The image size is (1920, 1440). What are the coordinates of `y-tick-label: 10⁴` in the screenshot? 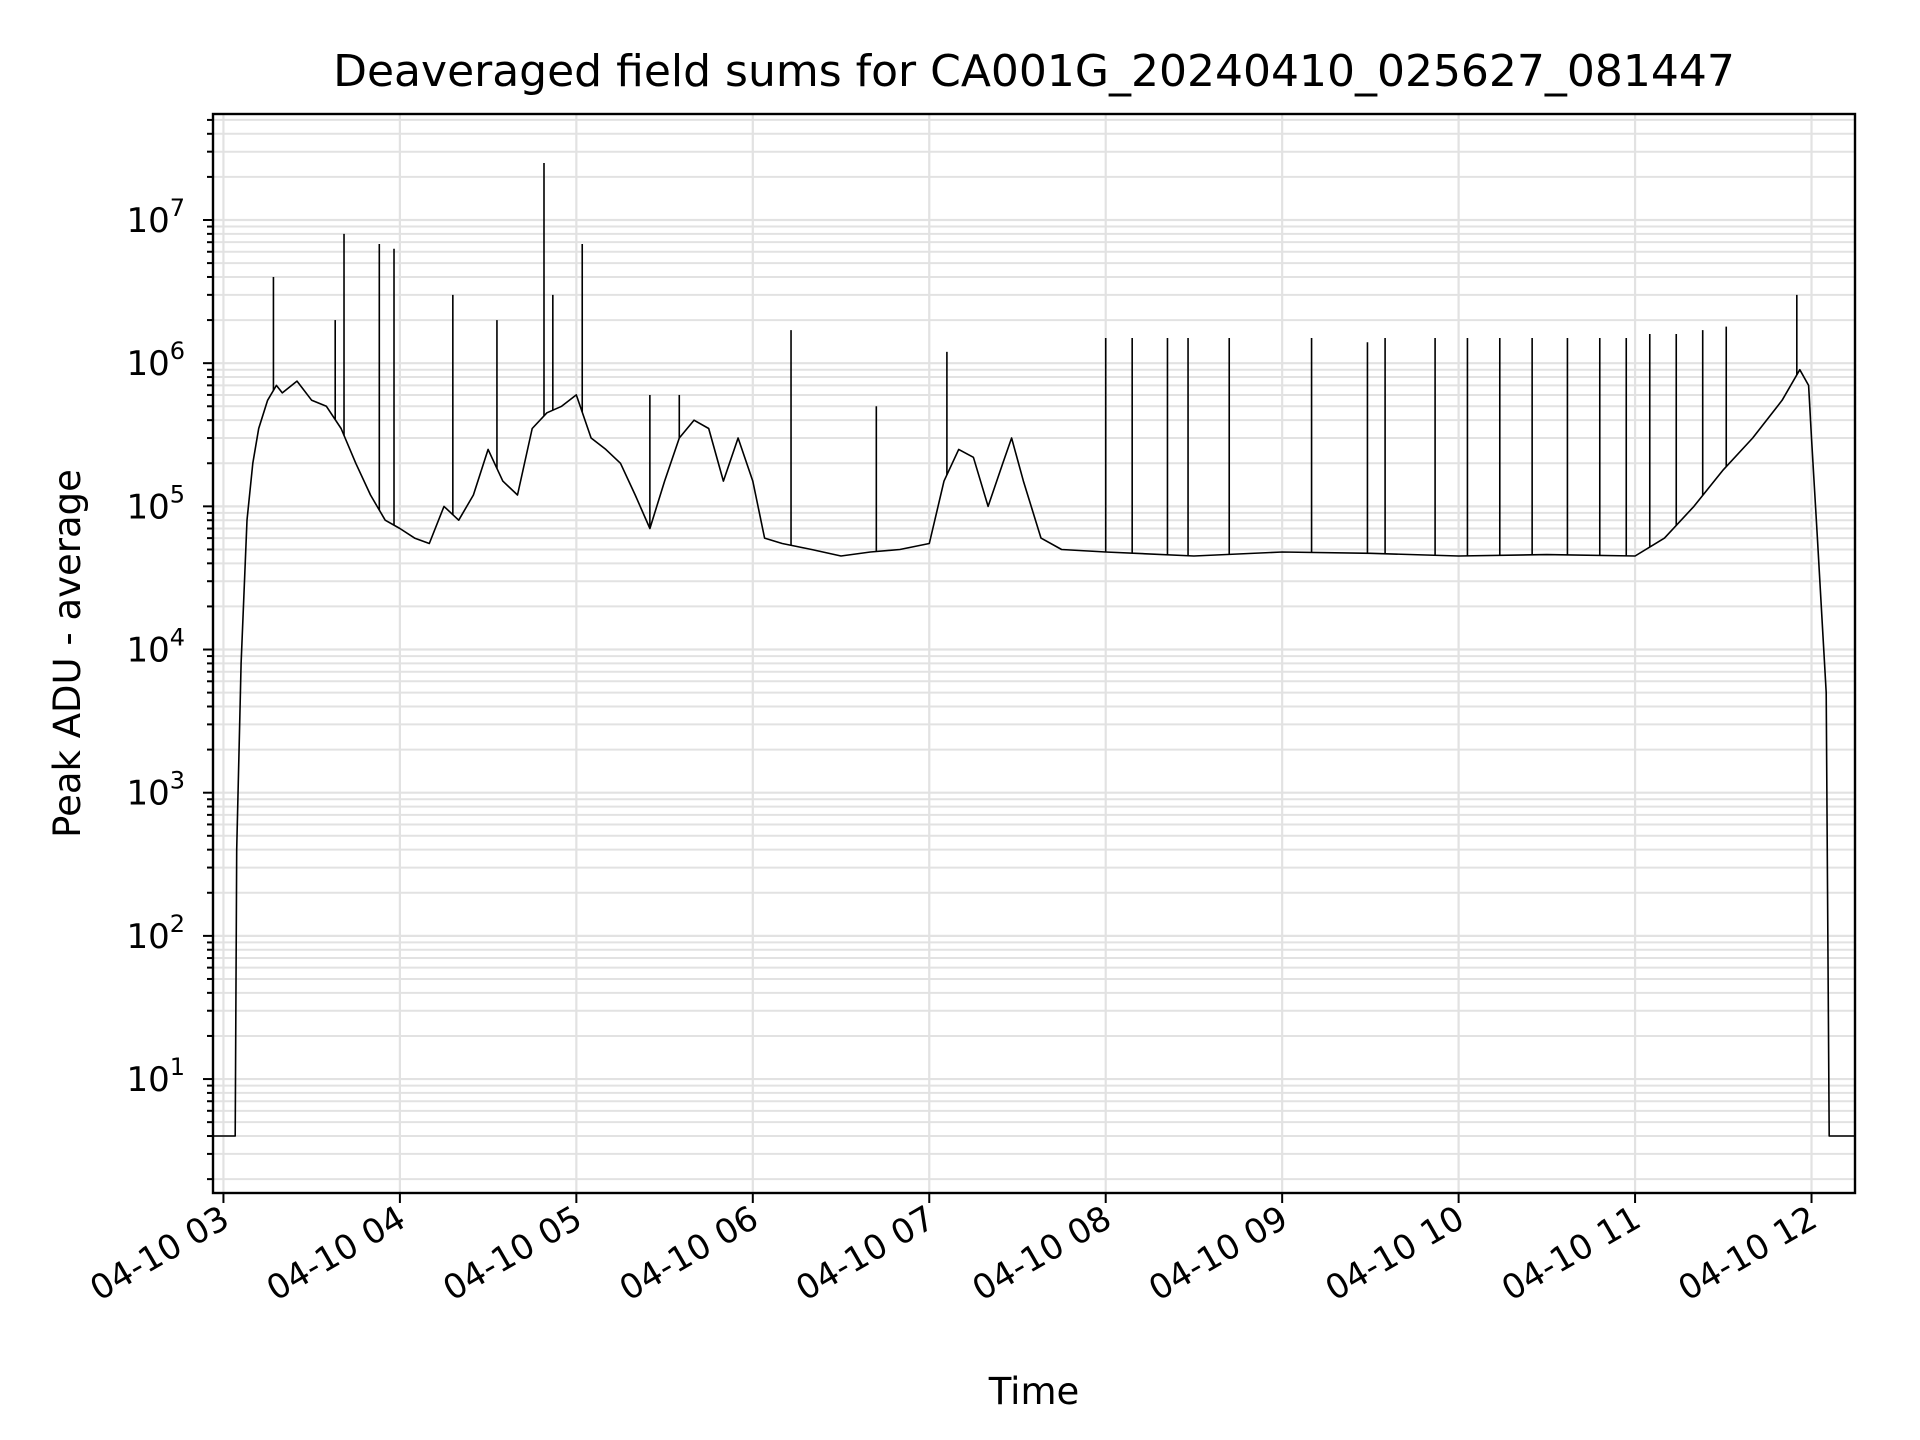 It's located at (155, 647).